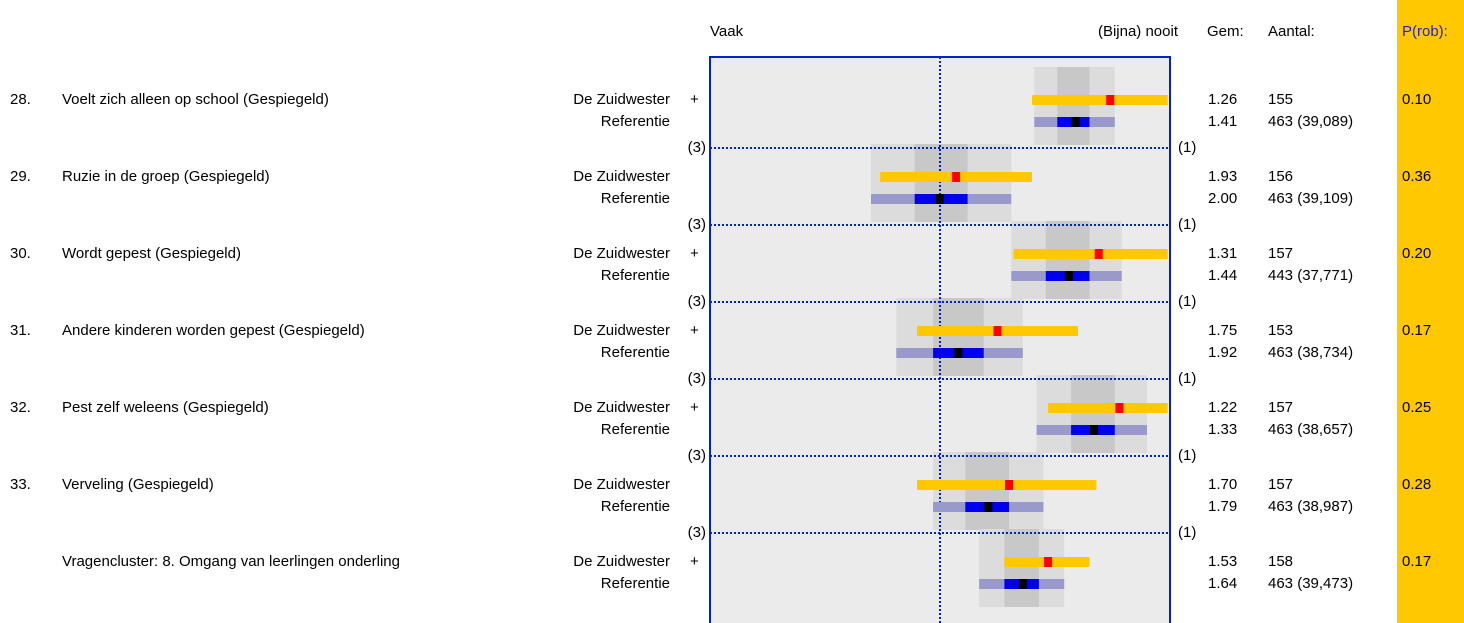 The height and width of the screenshot is (623, 1464). What do you see at coordinates (1222, 352) in the screenshot?
I see `ref-mean-label: 1.92` at bounding box center [1222, 352].